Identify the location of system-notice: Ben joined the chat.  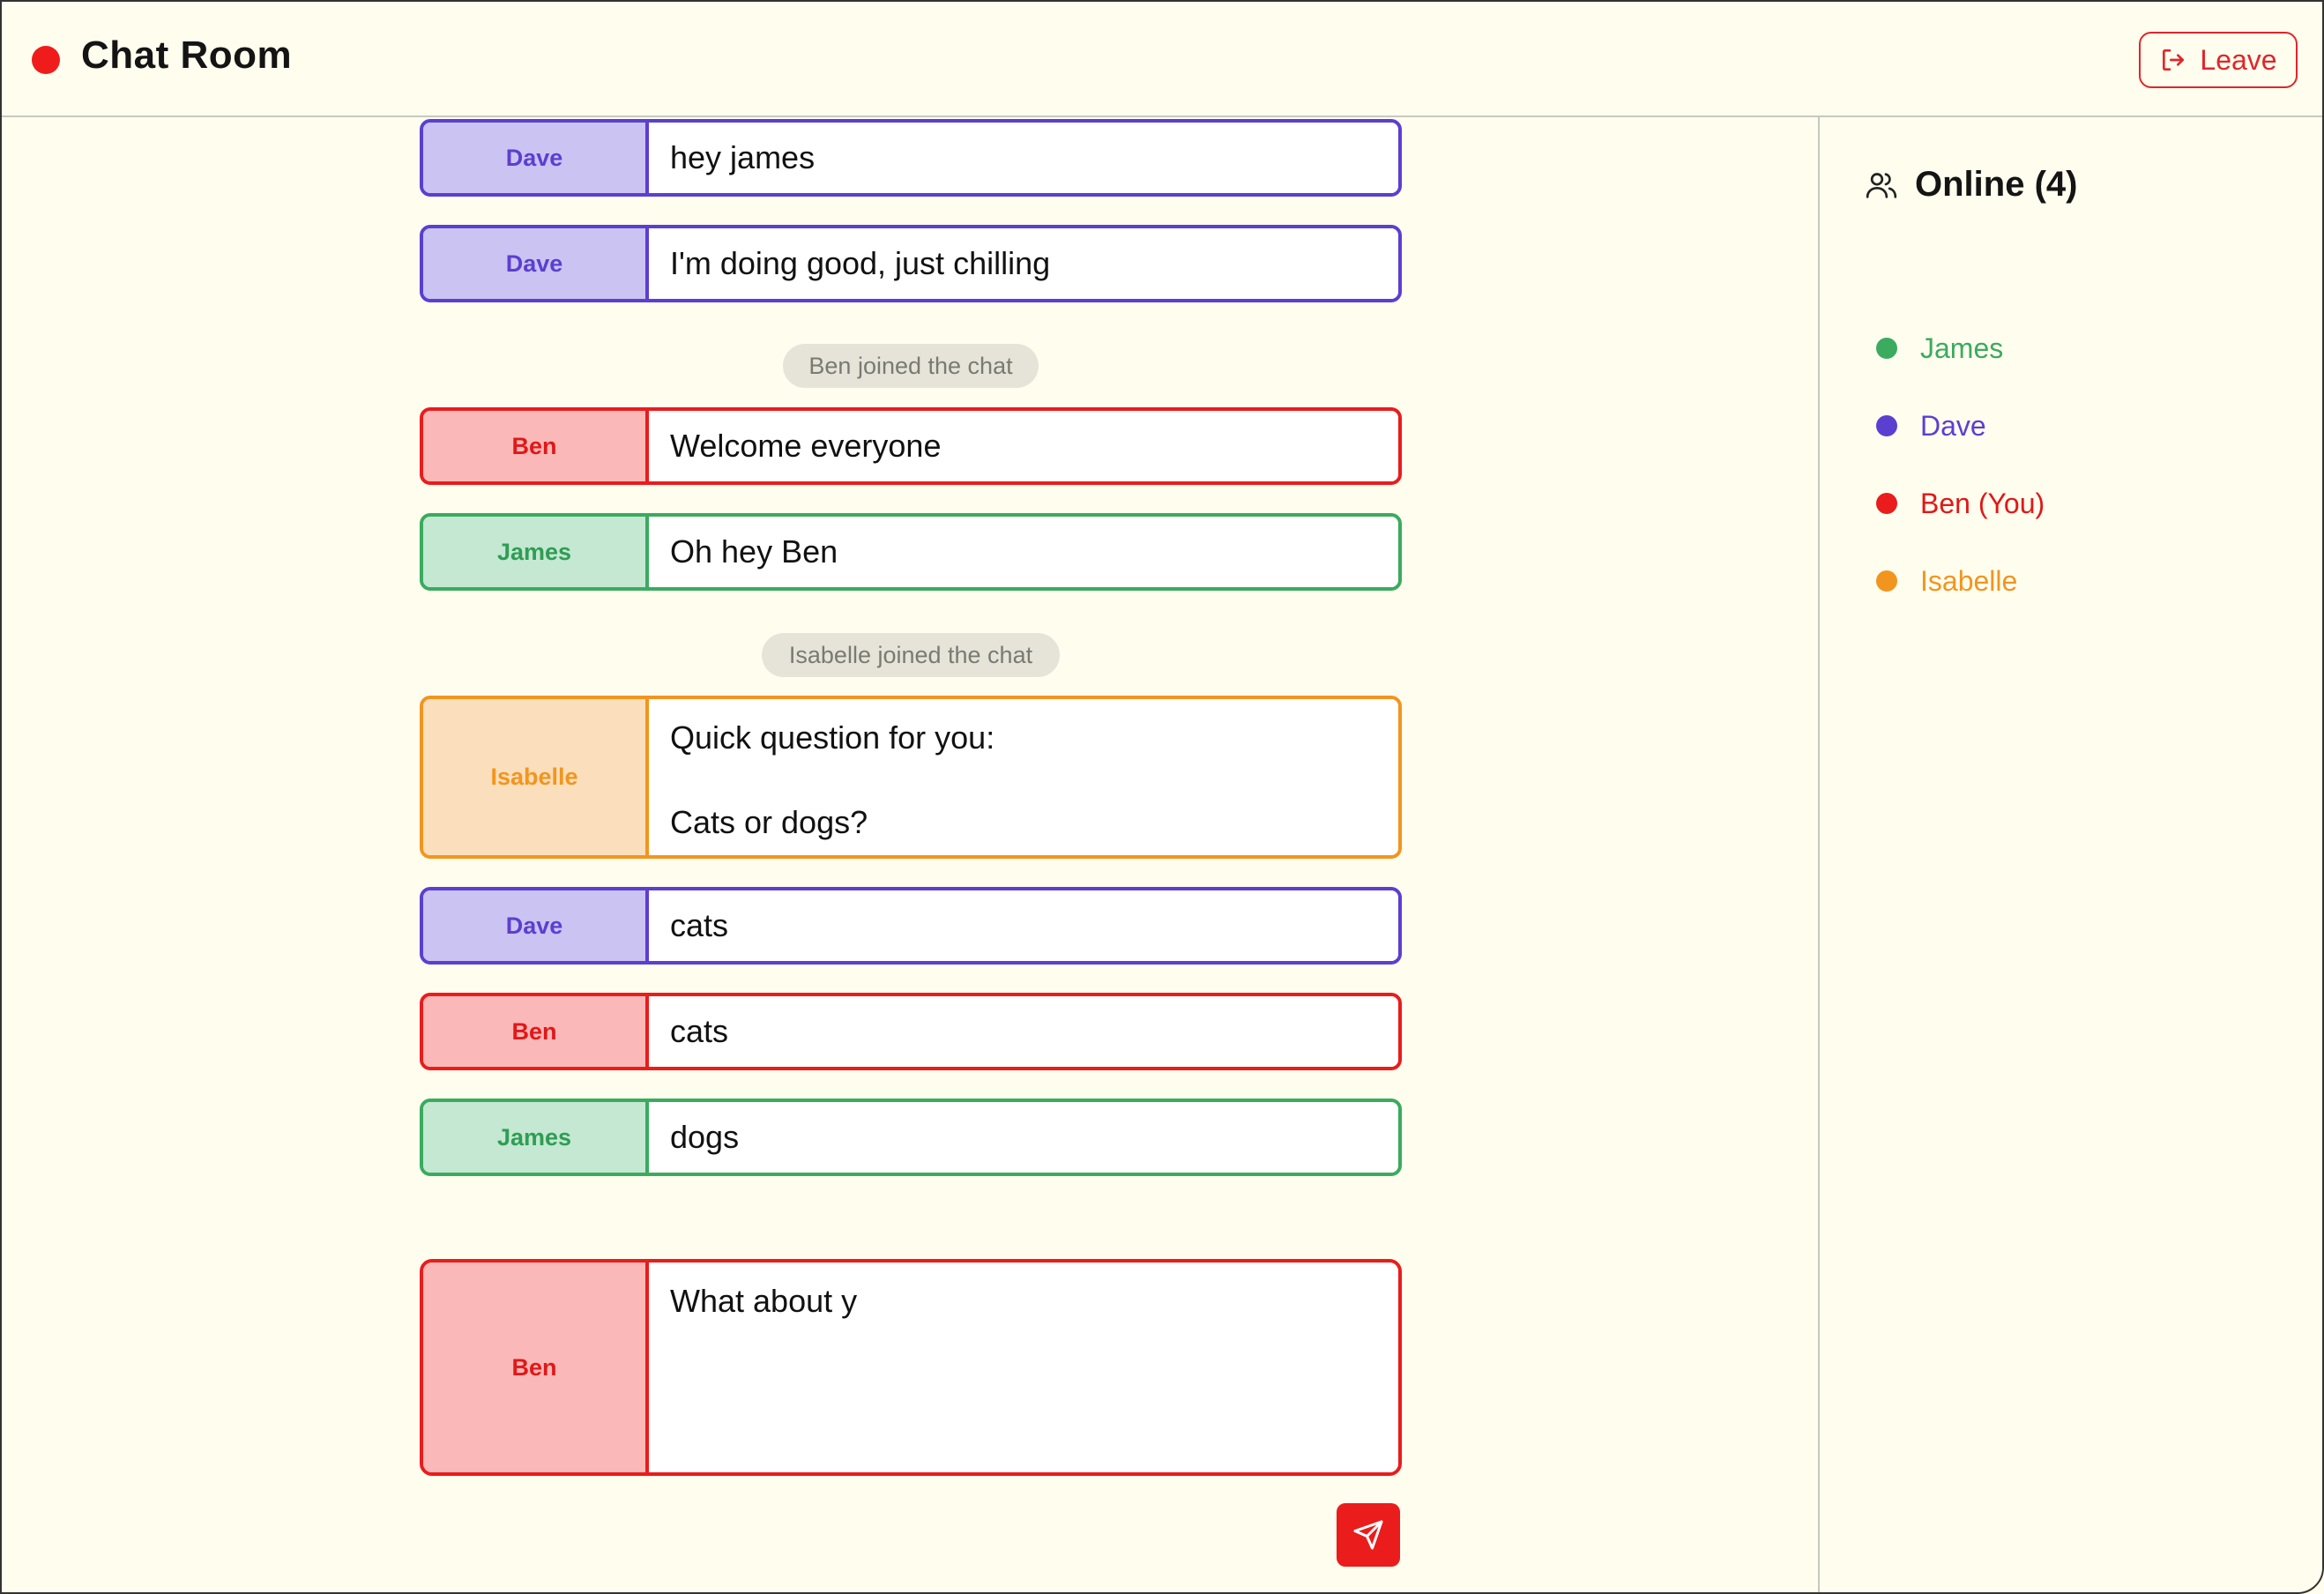
(911, 366).